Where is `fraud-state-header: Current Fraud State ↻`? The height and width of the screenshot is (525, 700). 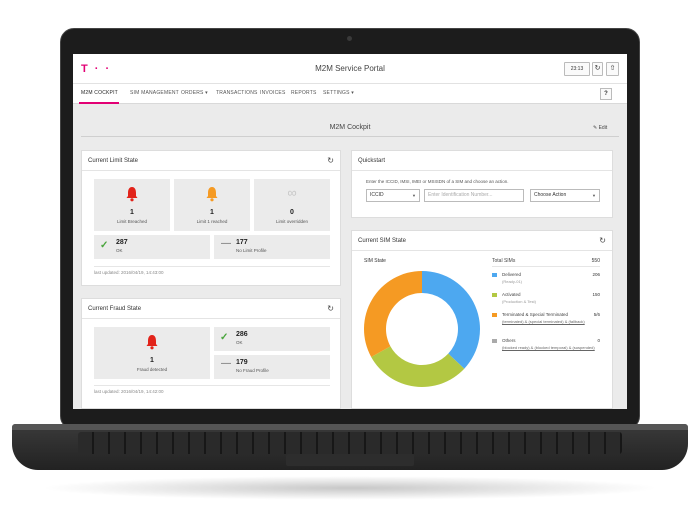 fraud-state-header: Current Fraud State ↻ is located at coordinates (211, 309).